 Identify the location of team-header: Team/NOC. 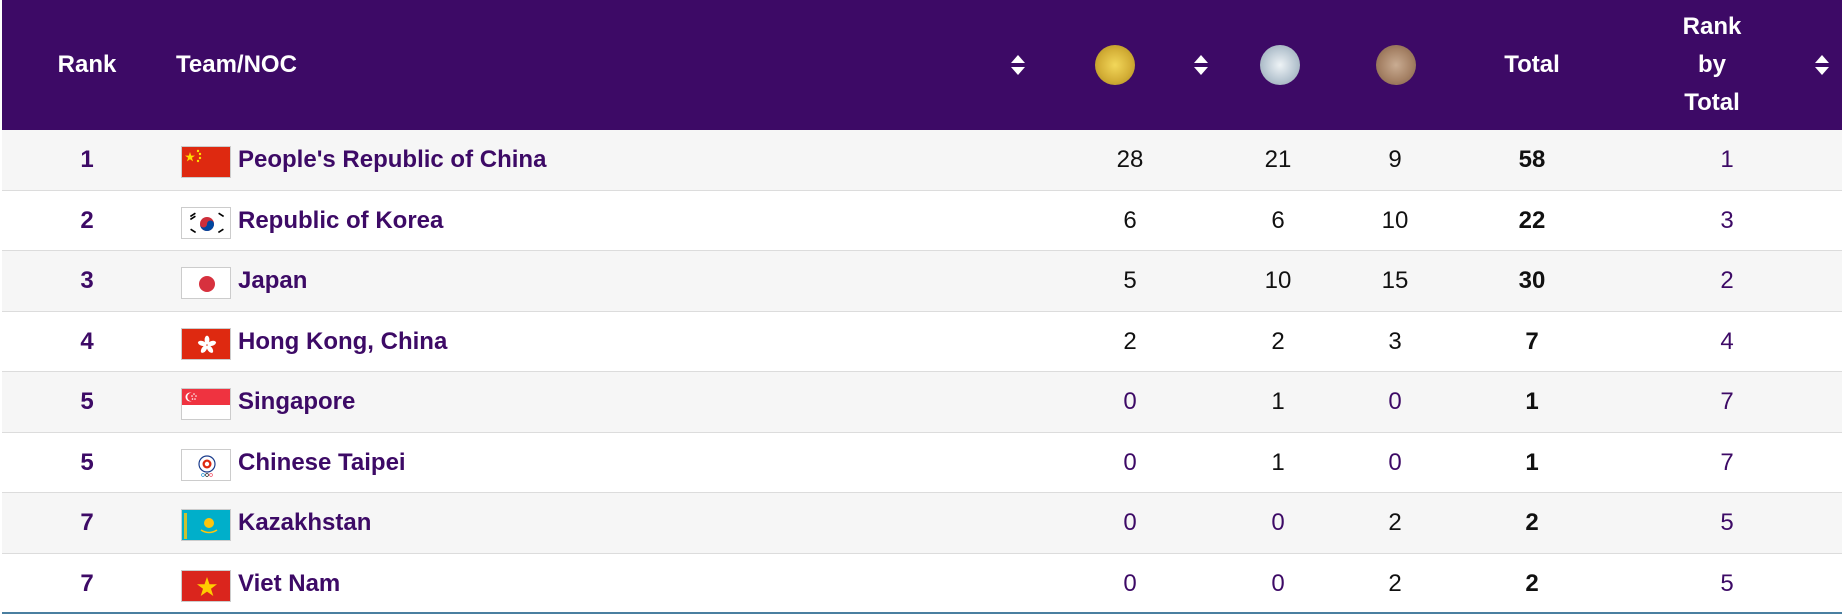
(236, 64).